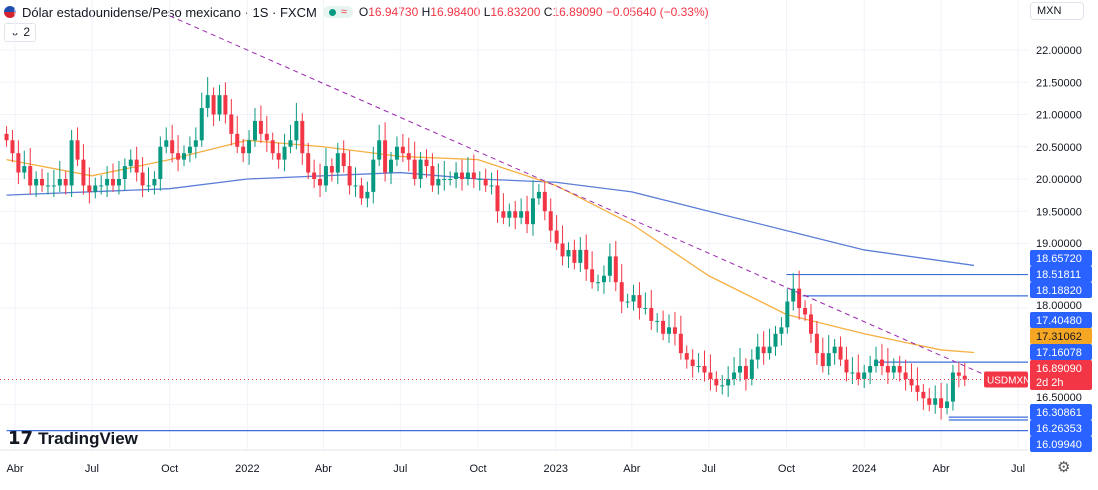 This screenshot has width=1098, height=490. What do you see at coordinates (1050, 383) in the screenshot?
I see `countdown-text: 2d 2h` at bounding box center [1050, 383].